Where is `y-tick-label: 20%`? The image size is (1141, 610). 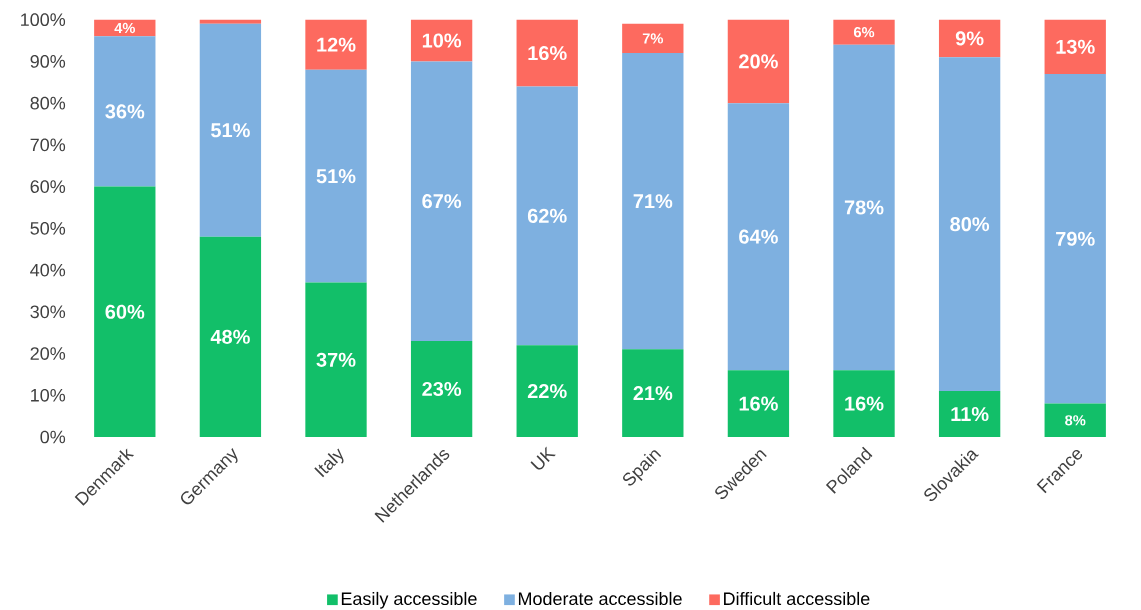 y-tick-label: 20% is located at coordinates (48, 353).